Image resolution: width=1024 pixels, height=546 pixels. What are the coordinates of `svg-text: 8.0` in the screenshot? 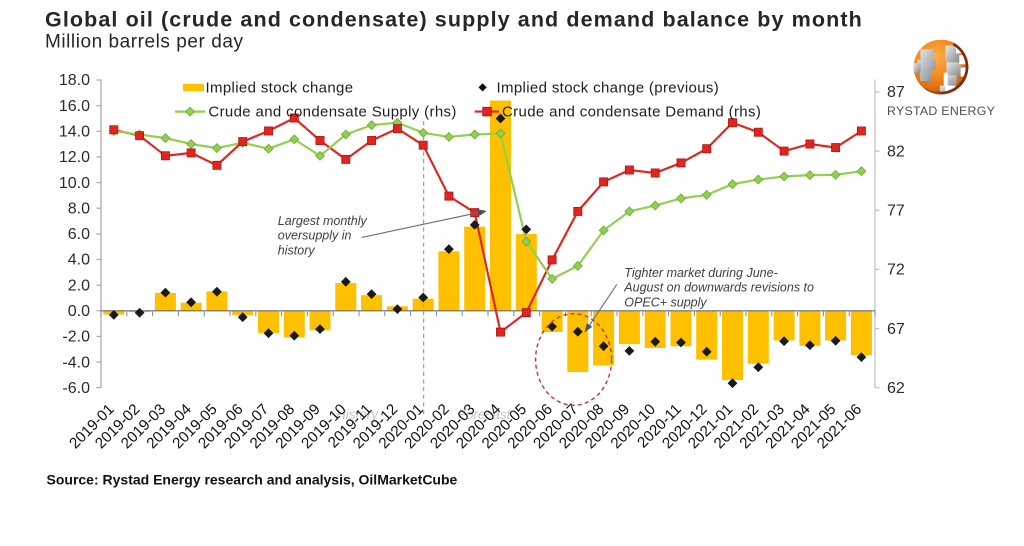 It's located at (79, 208).